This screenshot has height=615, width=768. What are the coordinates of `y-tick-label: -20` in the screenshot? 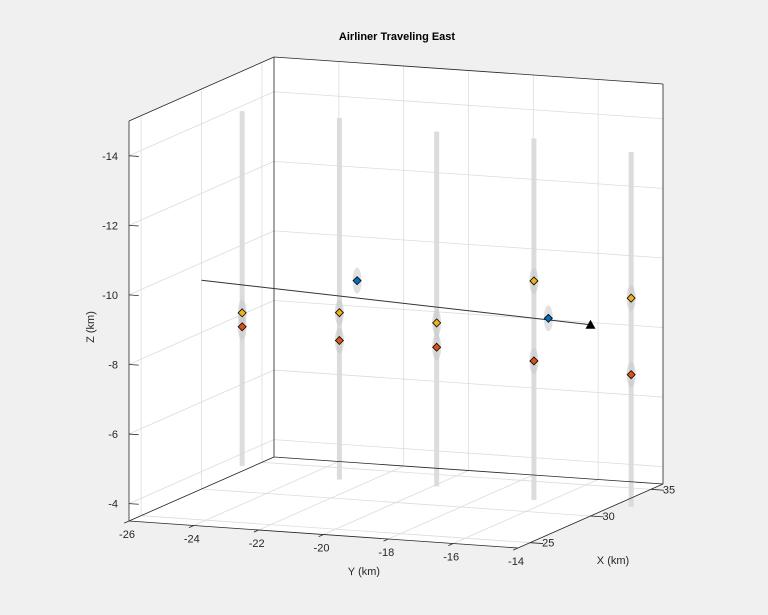 It's located at (322, 549).